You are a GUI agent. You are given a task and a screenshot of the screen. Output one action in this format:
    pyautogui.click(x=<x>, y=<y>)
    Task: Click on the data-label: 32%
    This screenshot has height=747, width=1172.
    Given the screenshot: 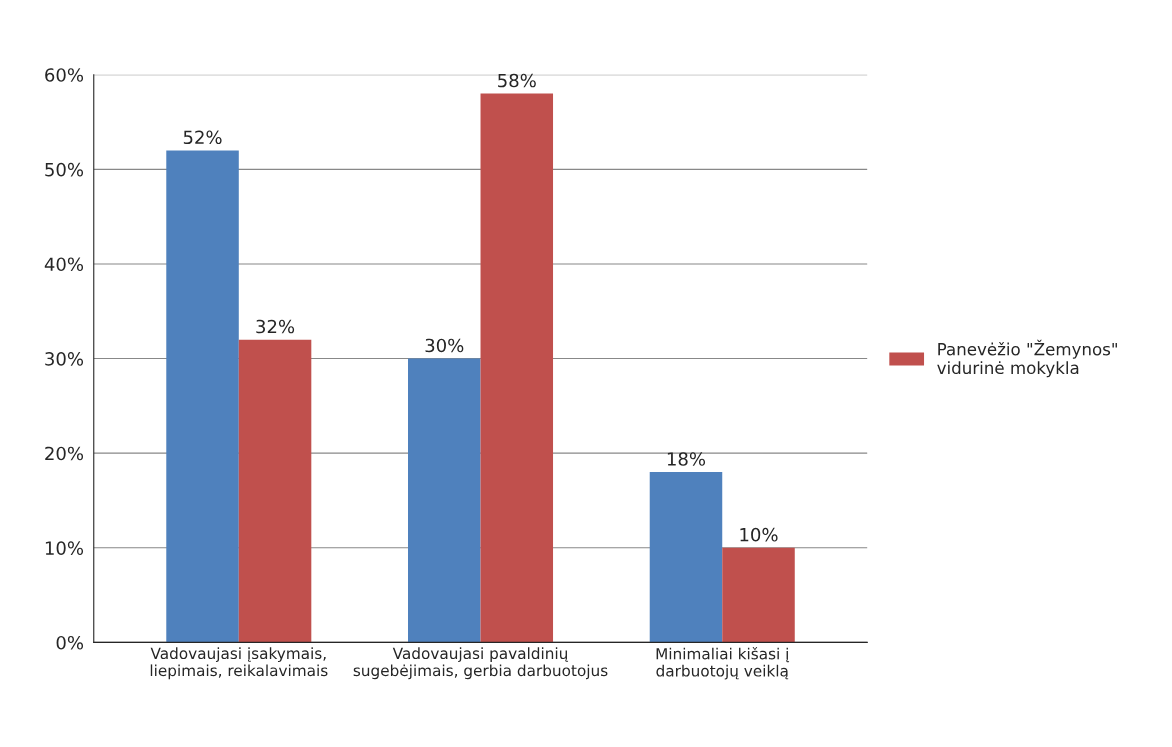 What is the action you would take?
    pyautogui.click(x=275, y=326)
    